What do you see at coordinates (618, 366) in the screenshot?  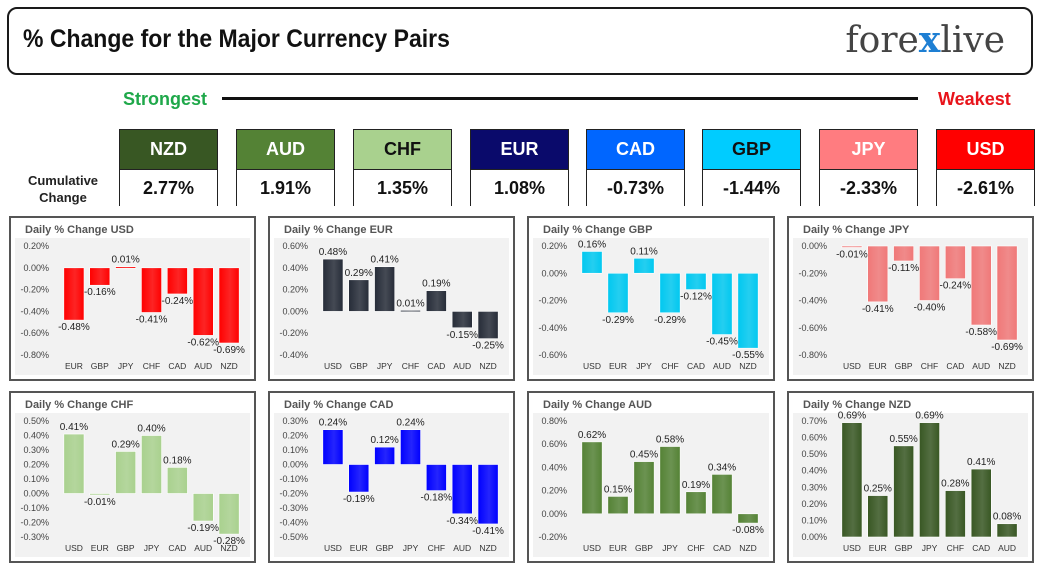 I see `x-tick-label: EUR` at bounding box center [618, 366].